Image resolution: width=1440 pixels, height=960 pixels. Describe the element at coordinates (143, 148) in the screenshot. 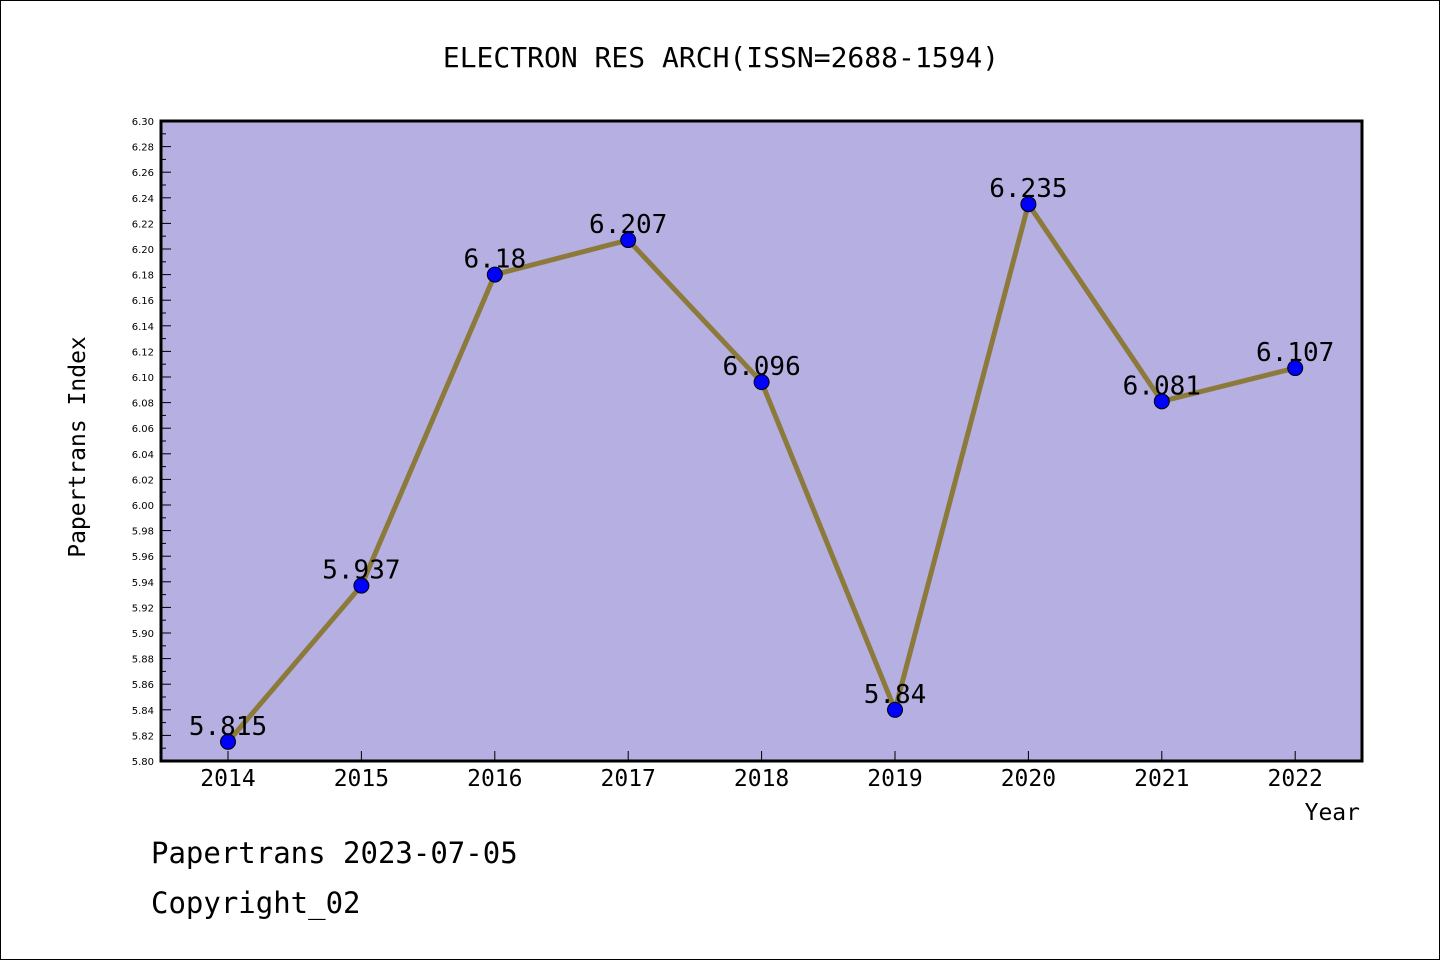

I see `y-tick-label: 6.28` at that location.